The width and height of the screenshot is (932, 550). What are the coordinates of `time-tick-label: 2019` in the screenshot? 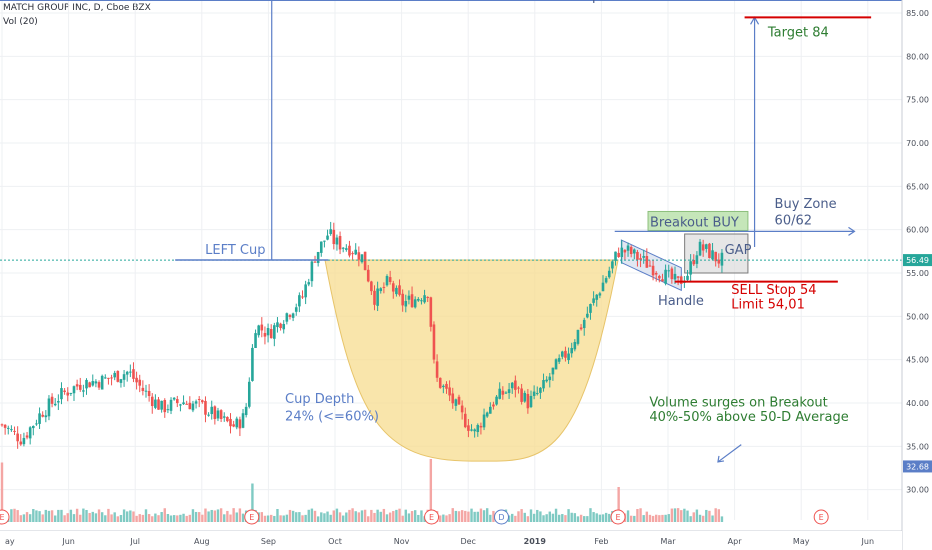 It's located at (535, 541).